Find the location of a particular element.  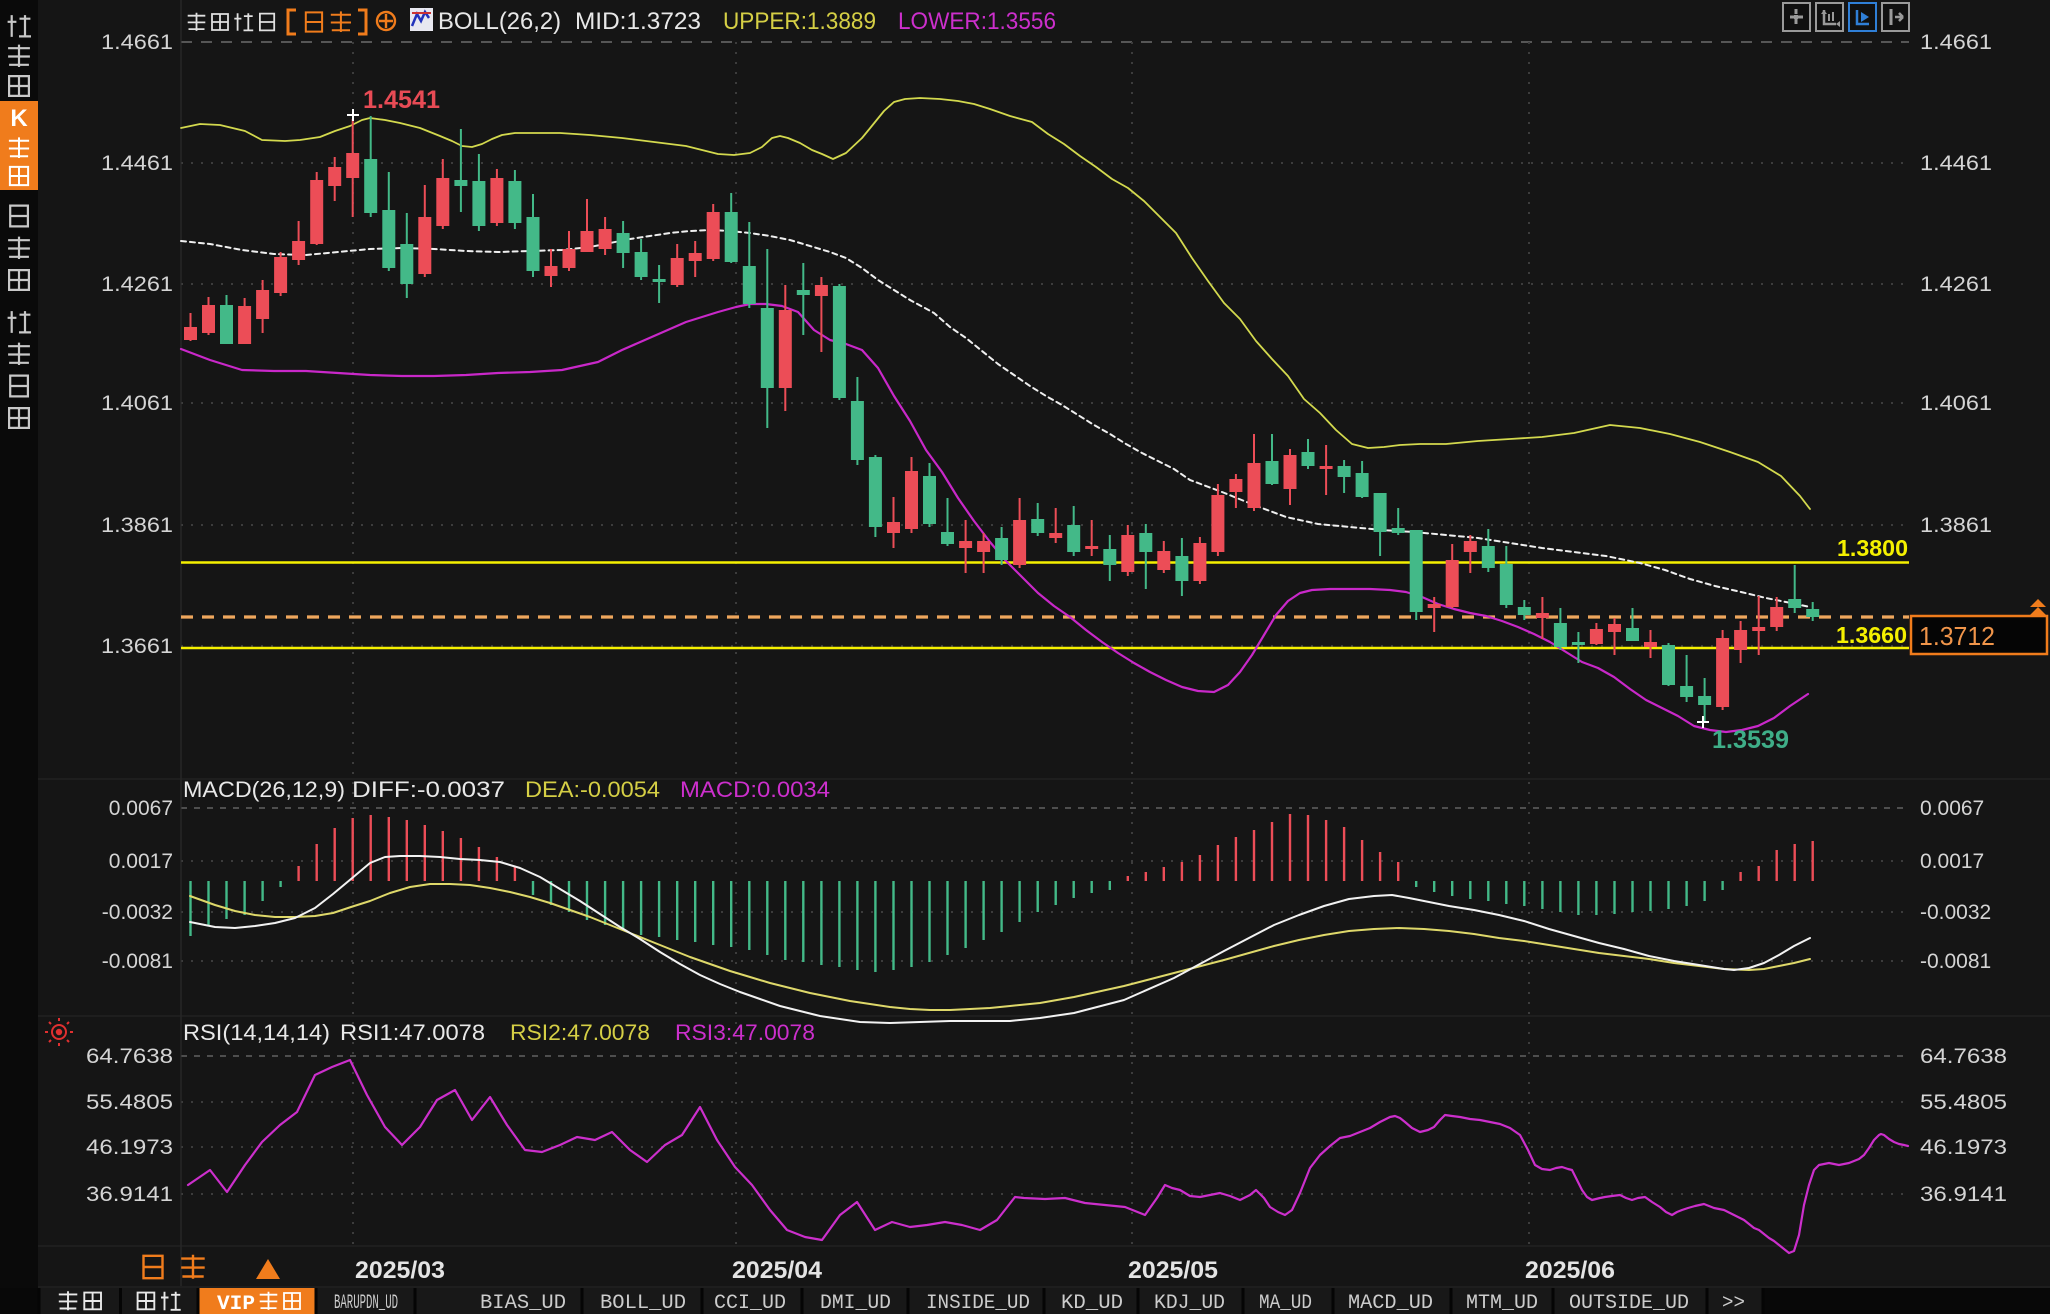

svg-text: DEA:-0.0054 is located at coordinates (592, 789).